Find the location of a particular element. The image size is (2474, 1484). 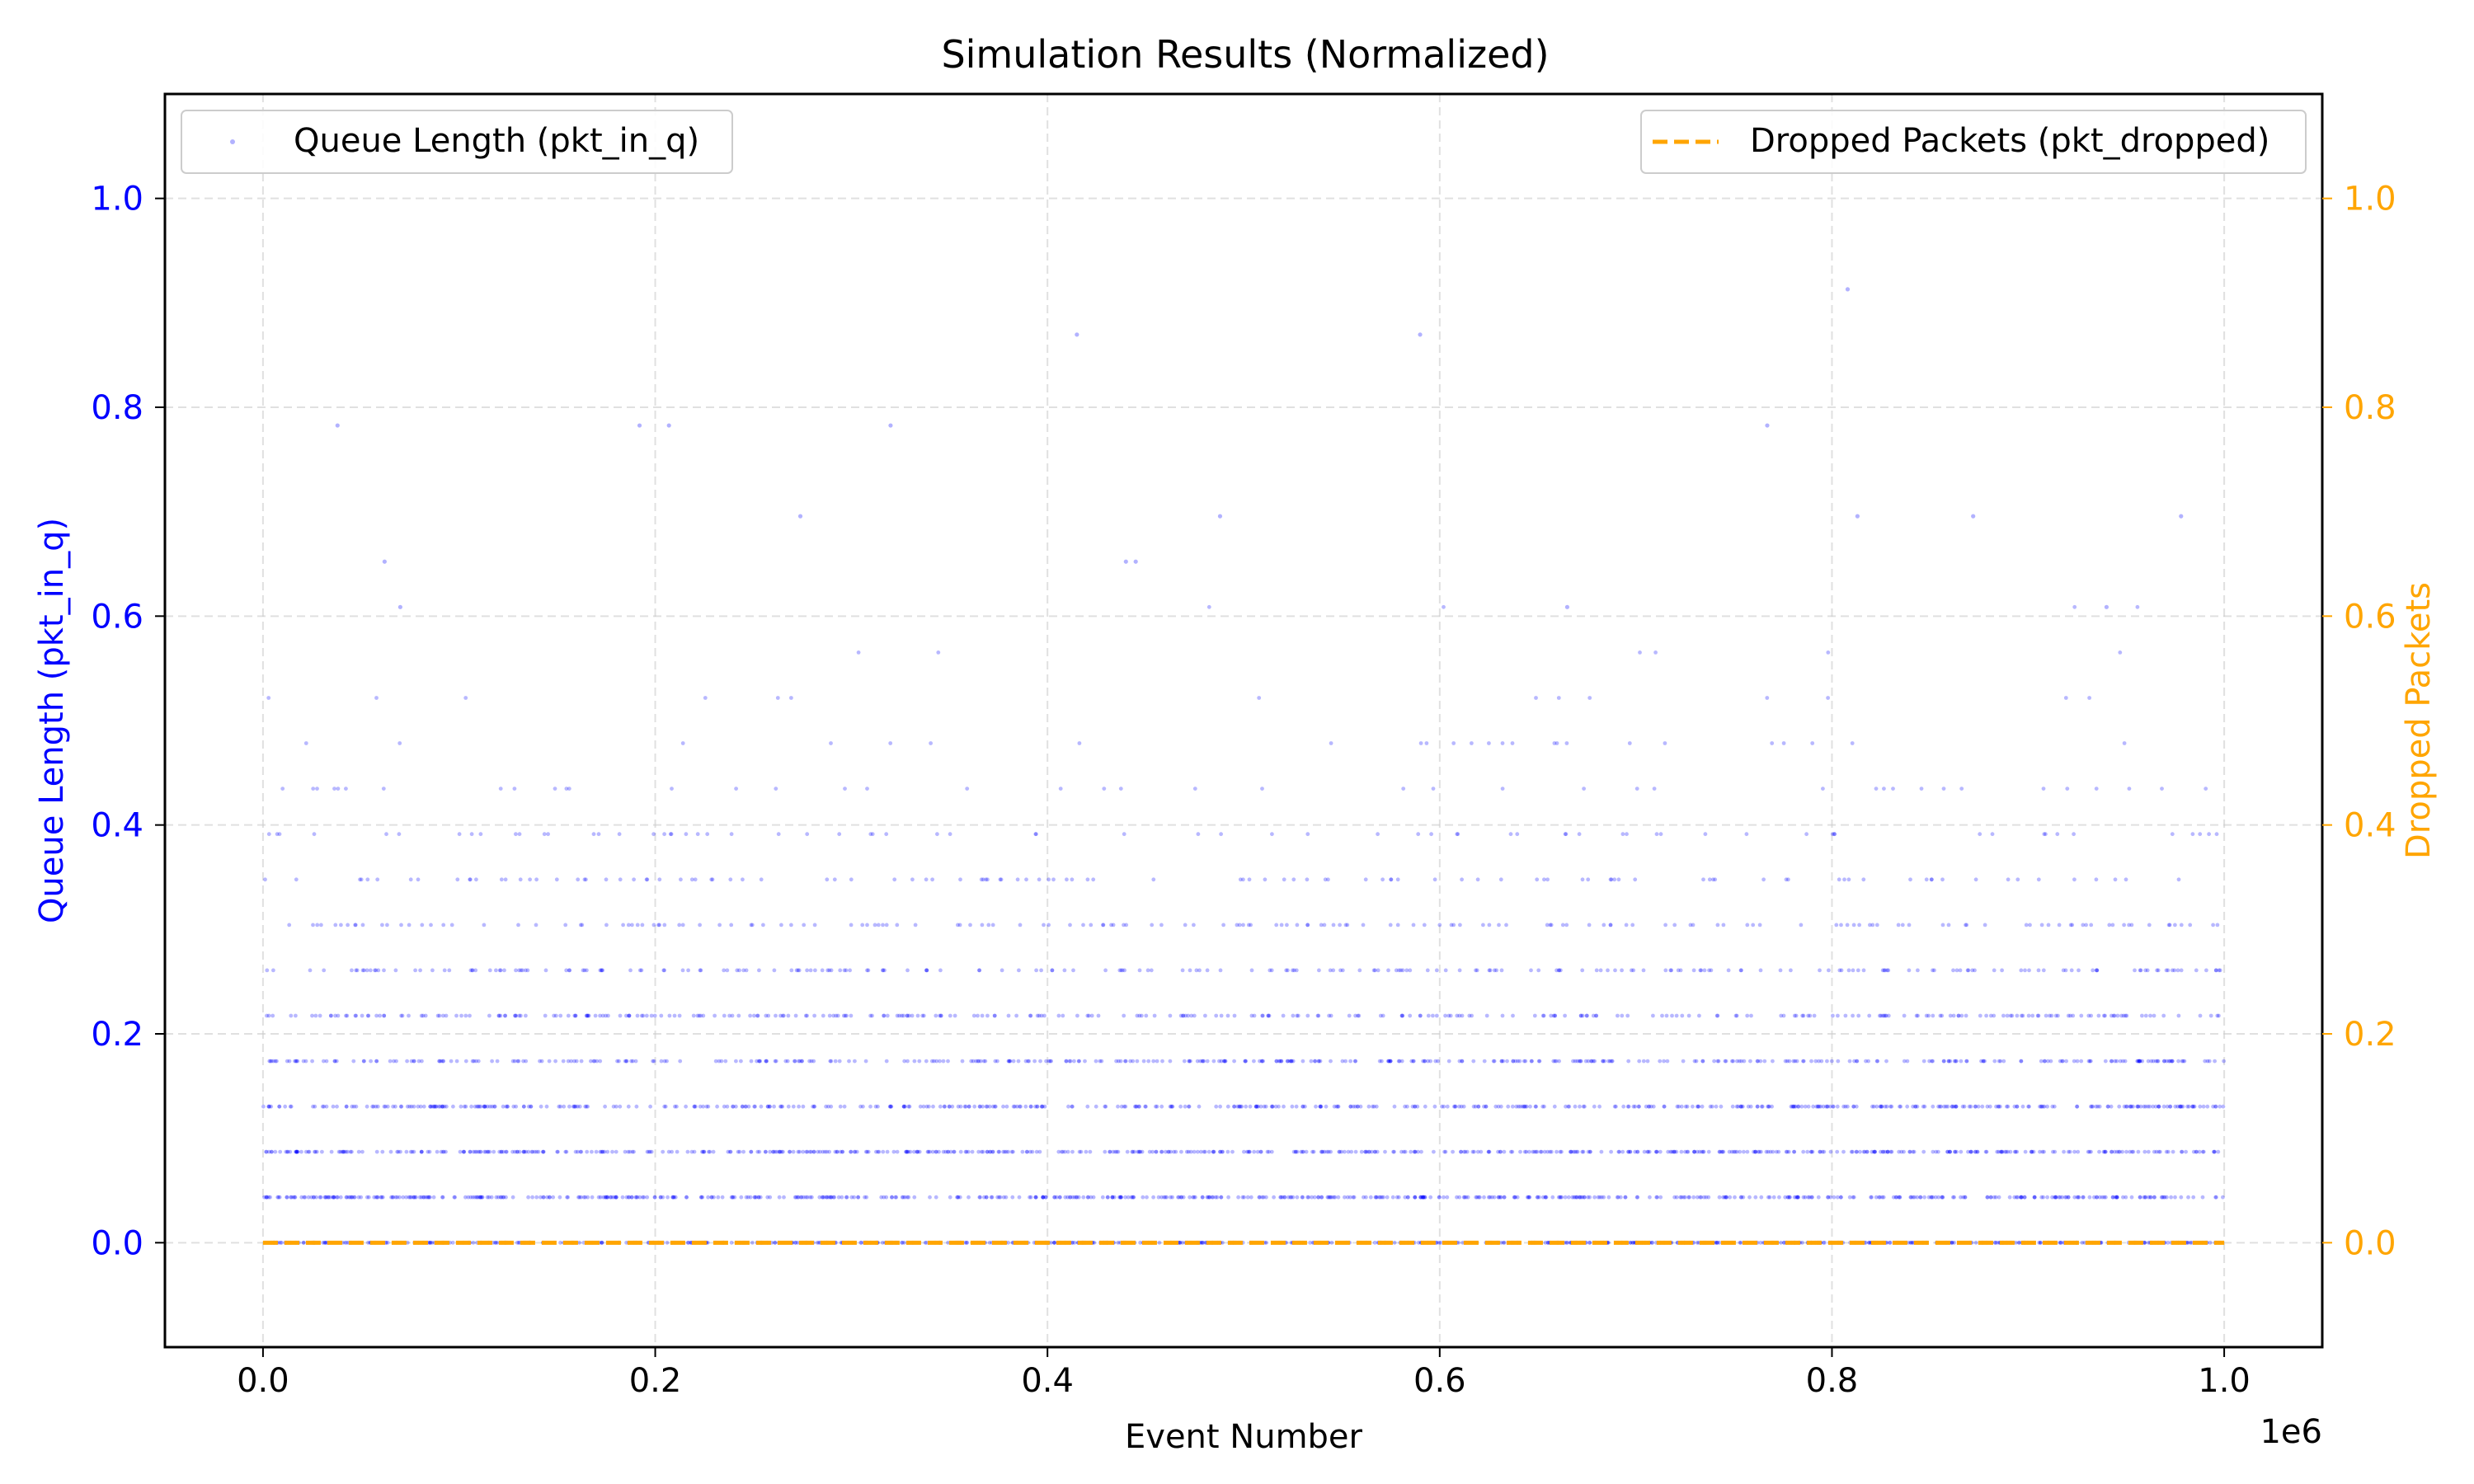

legend-left-label: Queue Length (pkt_in_q) is located at coordinates (496, 141).